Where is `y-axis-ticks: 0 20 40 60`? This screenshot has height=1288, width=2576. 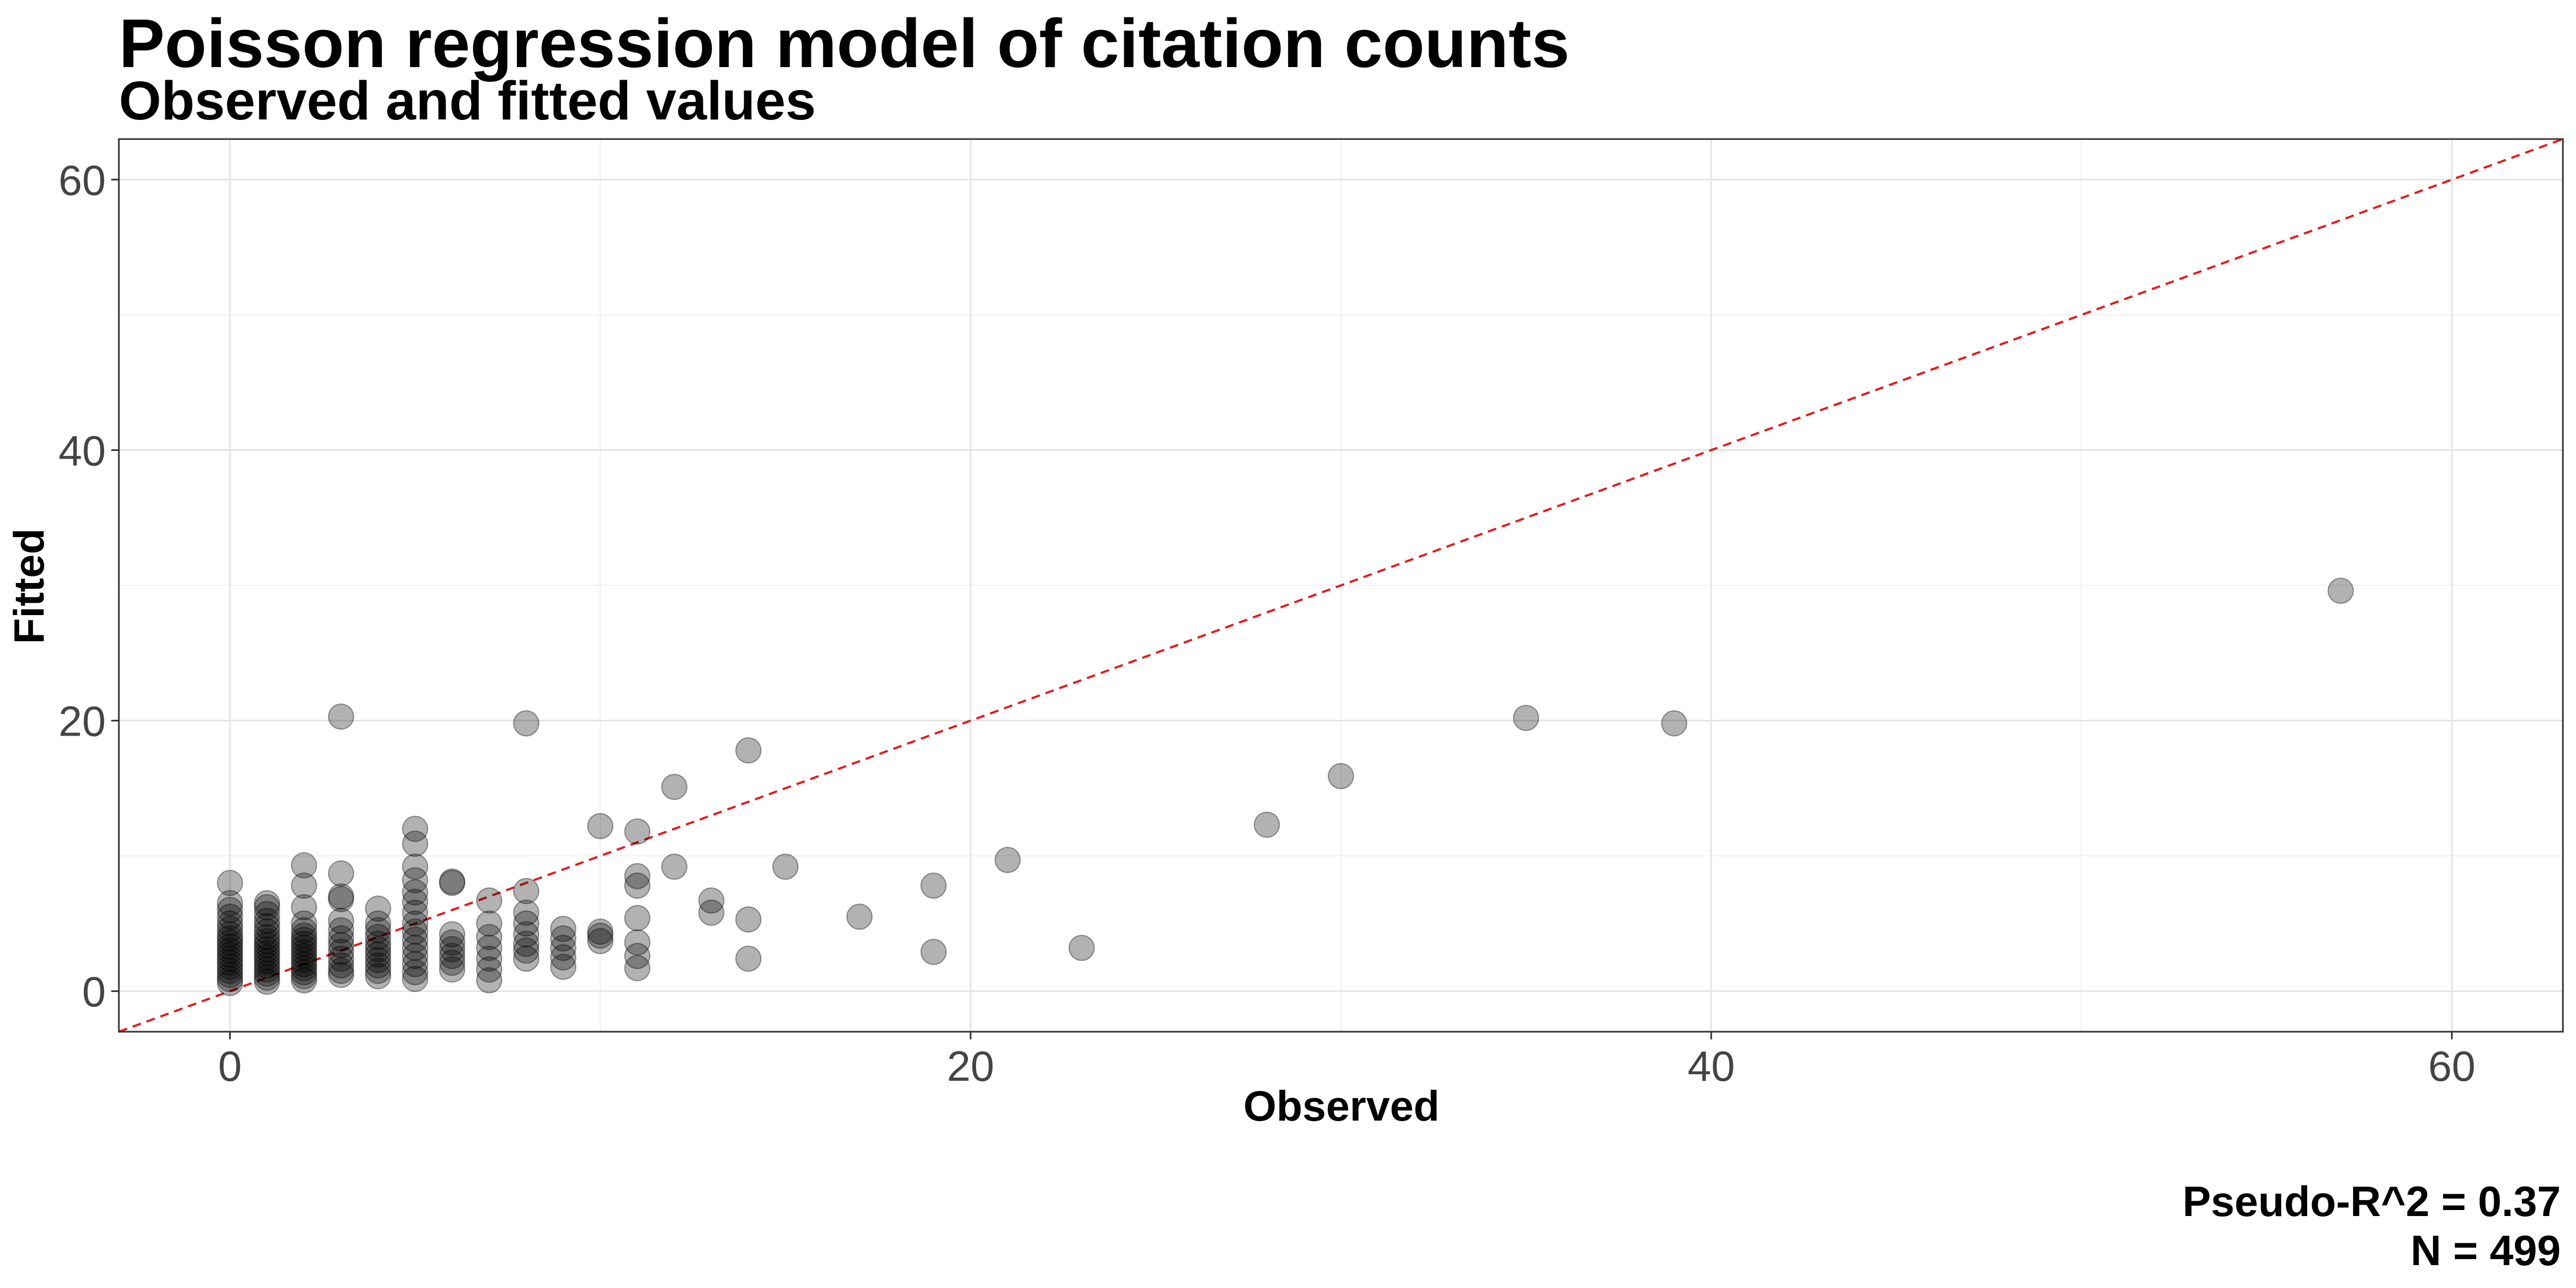
y-axis-ticks: 0 20 40 60 is located at coordinates (88, 586).